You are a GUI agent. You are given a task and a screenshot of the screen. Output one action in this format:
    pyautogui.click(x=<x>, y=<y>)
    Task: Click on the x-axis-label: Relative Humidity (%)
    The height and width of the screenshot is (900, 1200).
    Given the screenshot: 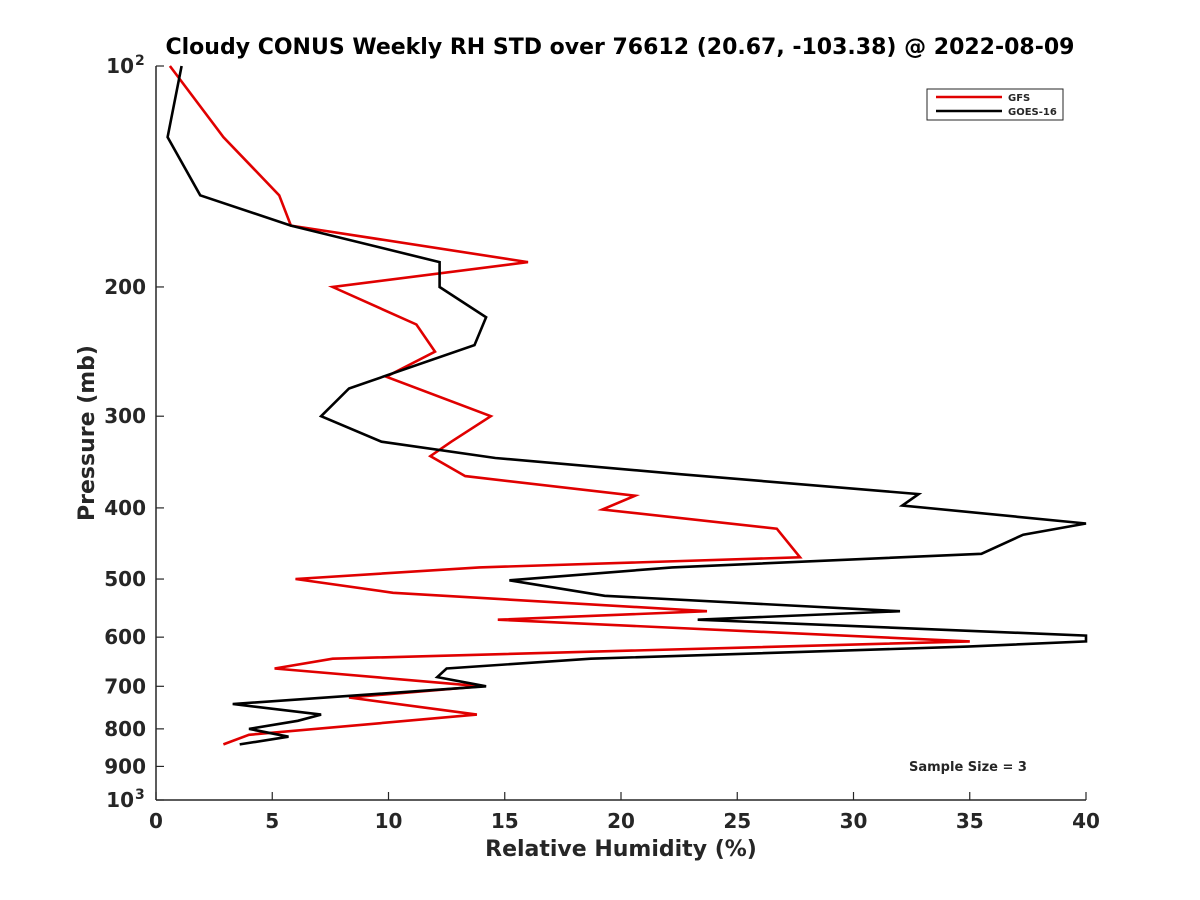 What is the action you would take?
    pyautogui.click(x=621, y=849)
    